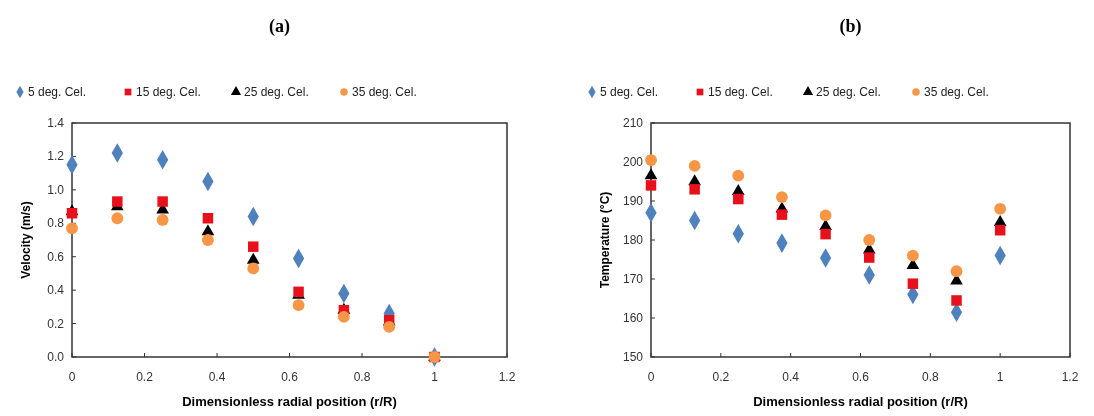 This screenshot has width=1094, height=416. What do you see at coordinates (633, 123) in the screenshot?
I see `y-tick-label: 210` at bounding box center [633, 123].